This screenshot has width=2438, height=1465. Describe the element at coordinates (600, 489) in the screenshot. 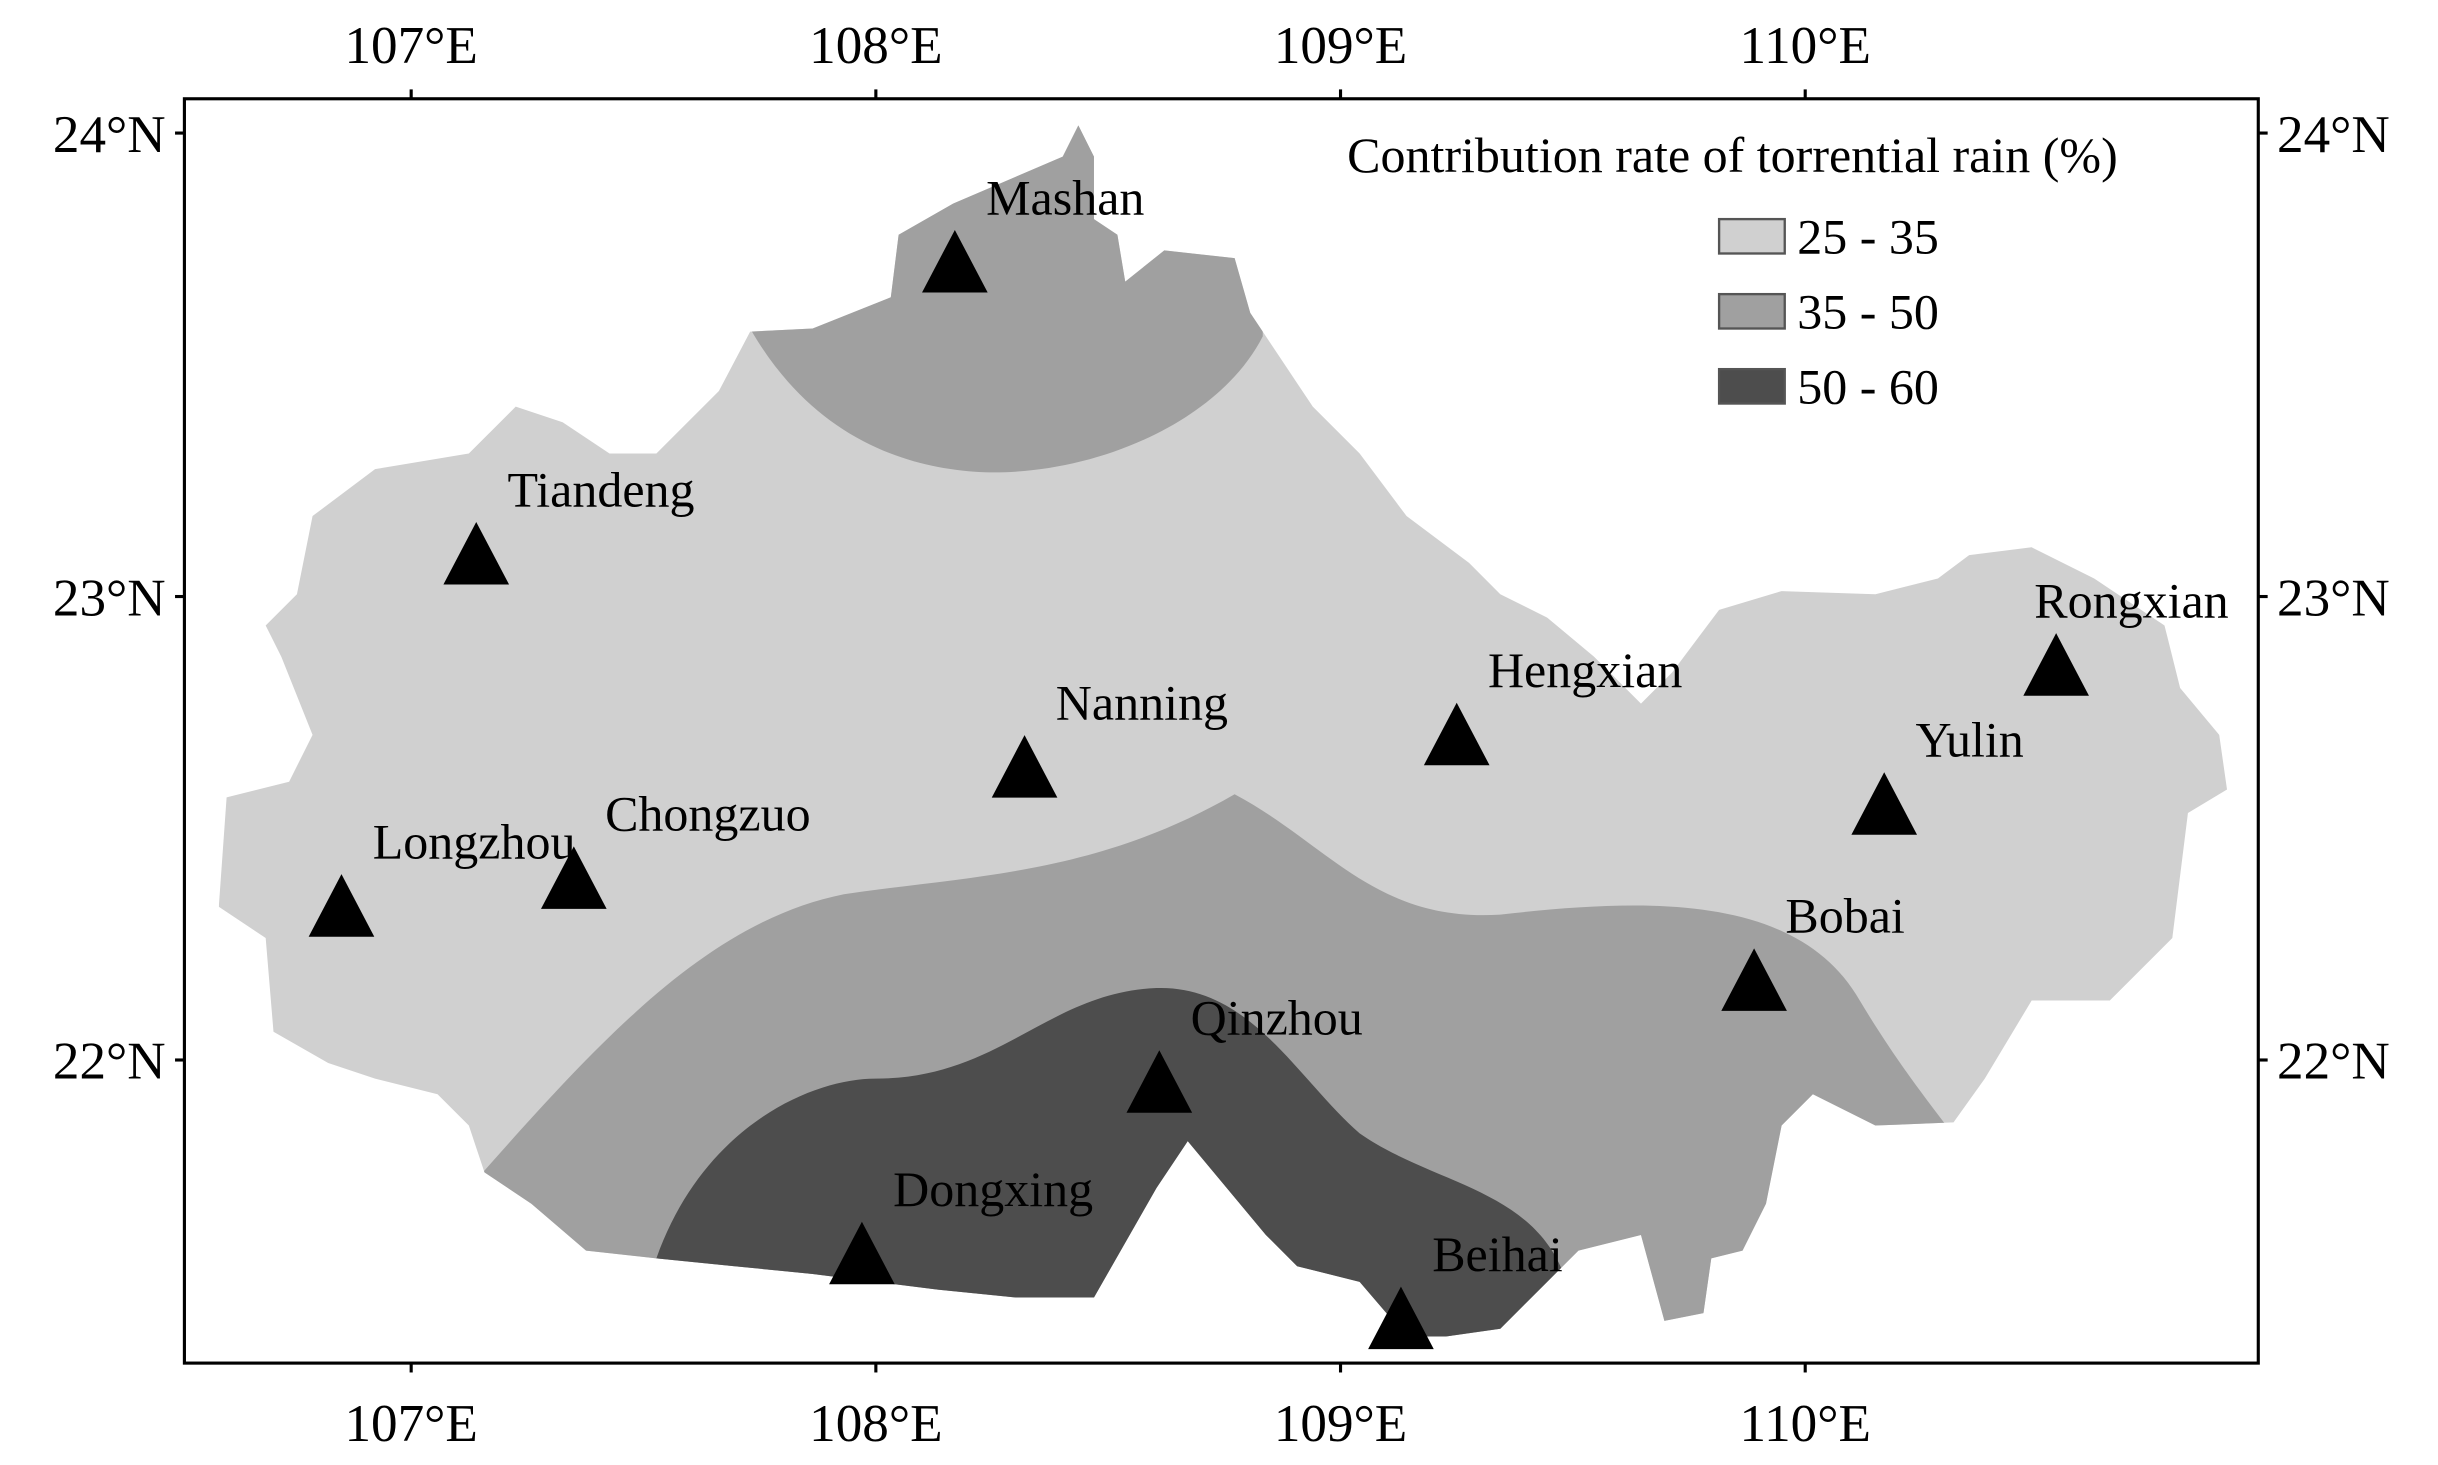

I see `station-label: Tiandeng` at that location.